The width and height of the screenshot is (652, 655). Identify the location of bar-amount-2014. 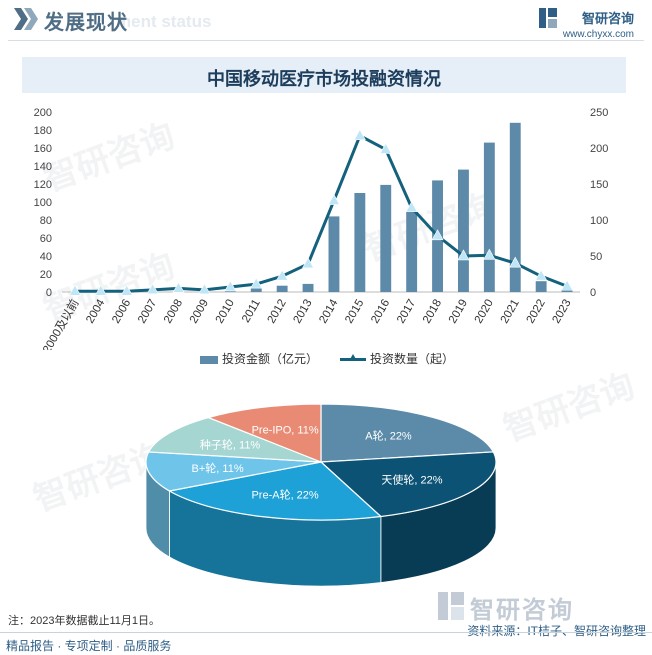
(334, 254).